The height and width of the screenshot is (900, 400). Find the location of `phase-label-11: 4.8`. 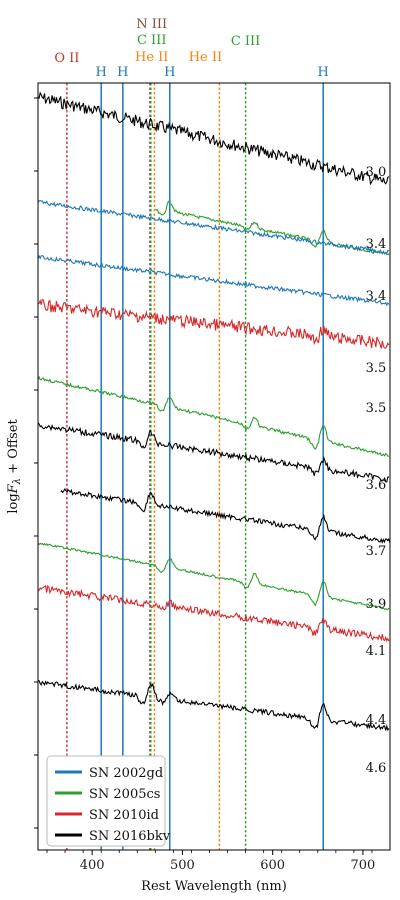

phase-label-11: 4.8 is located at coordinates (376, 2).